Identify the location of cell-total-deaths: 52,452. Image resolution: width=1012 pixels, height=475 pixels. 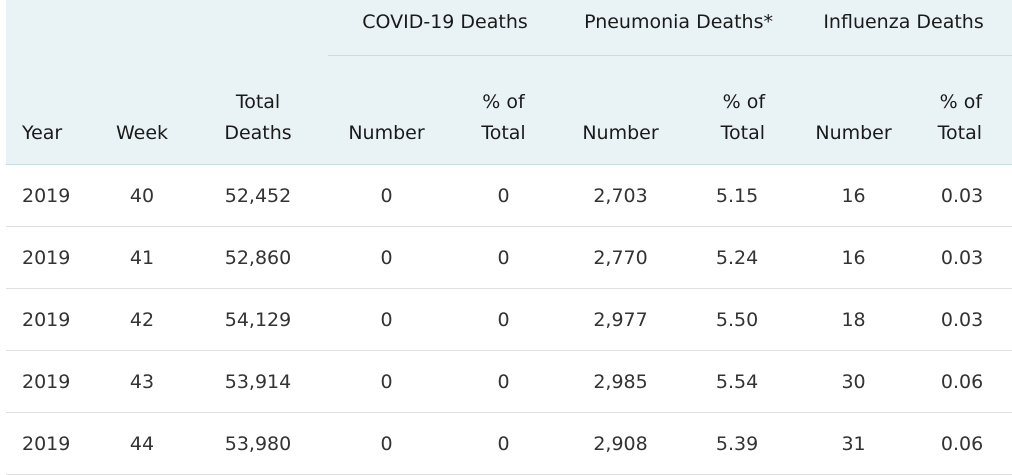
(258, 195).